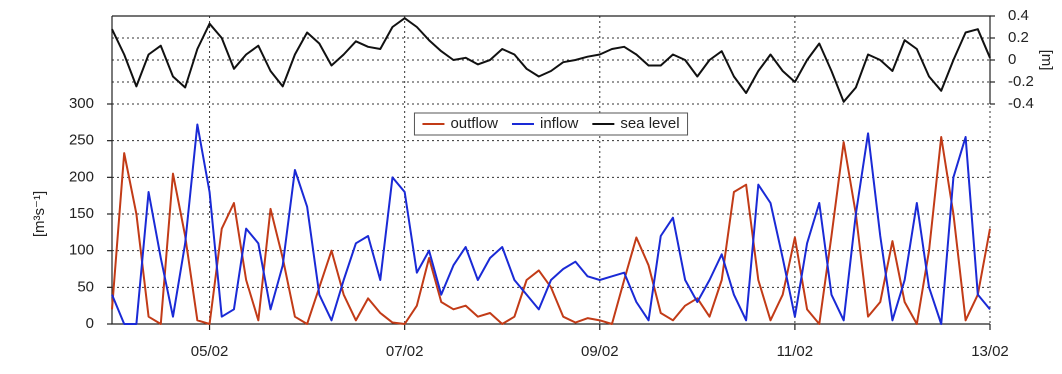 The height and width of the screenshot is (374, 1062). I want to click on y2-tick-label: 0, so click(1012, 59).